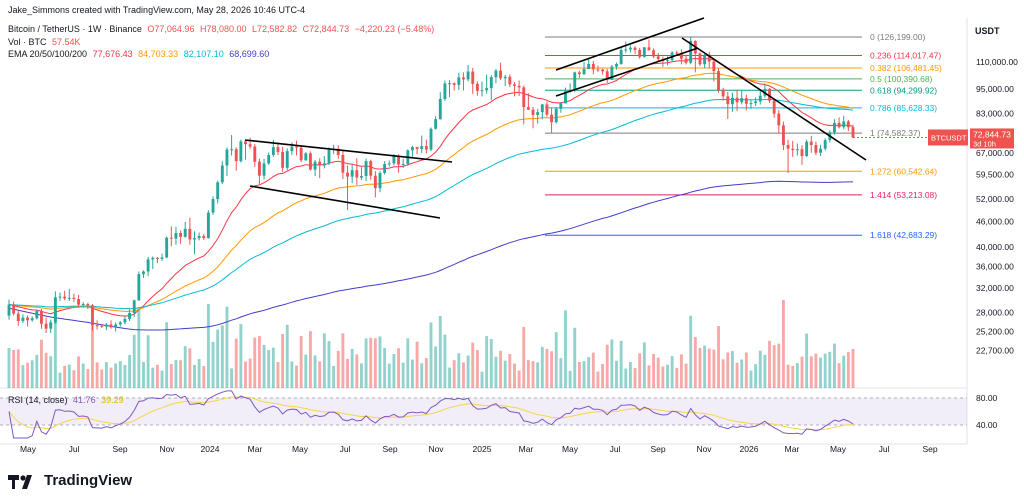  Describe the element at coordinates (995, 266) in the screenshot. I see `y-tick-label: 36,000.00` at that location.